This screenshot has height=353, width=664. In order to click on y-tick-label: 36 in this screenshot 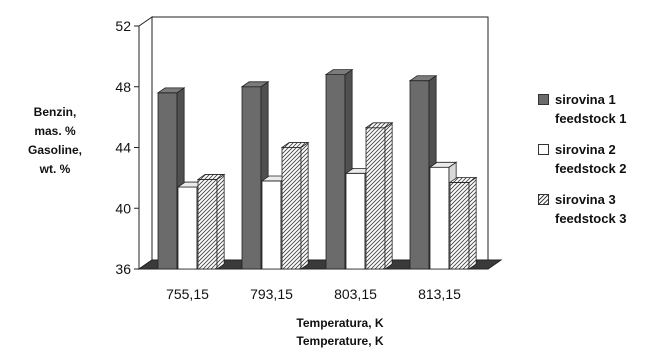, I will do `click(123, 269)`.